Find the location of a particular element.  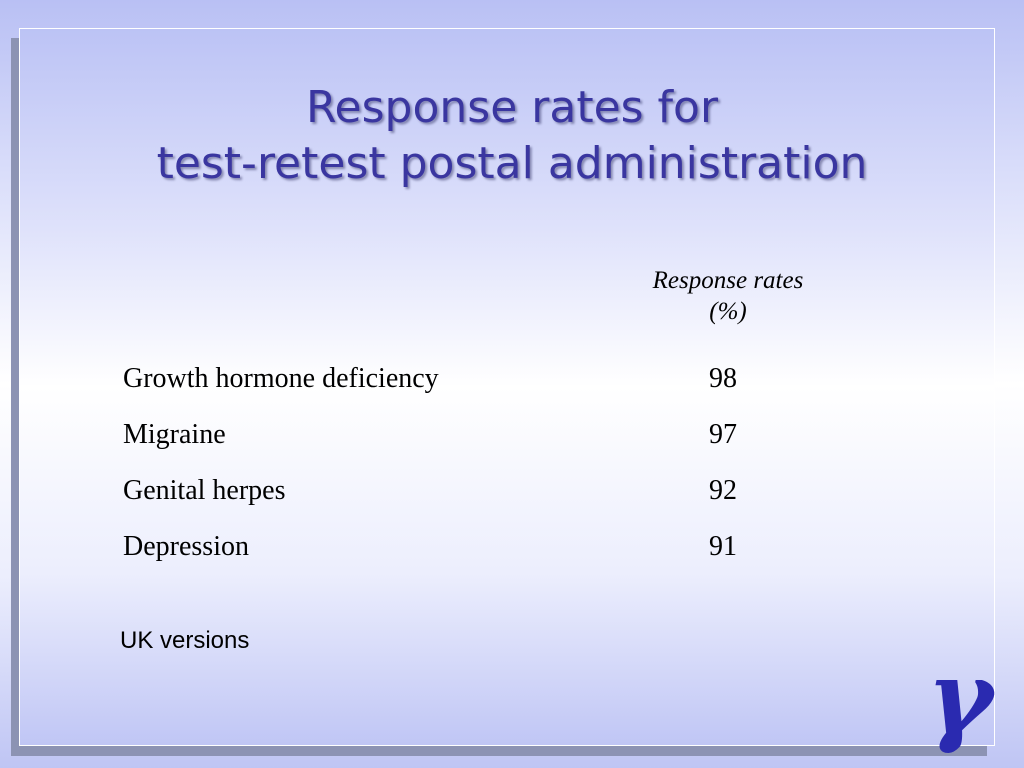

table-row: Genital herpes 92 is located at coordinates (476, 502).